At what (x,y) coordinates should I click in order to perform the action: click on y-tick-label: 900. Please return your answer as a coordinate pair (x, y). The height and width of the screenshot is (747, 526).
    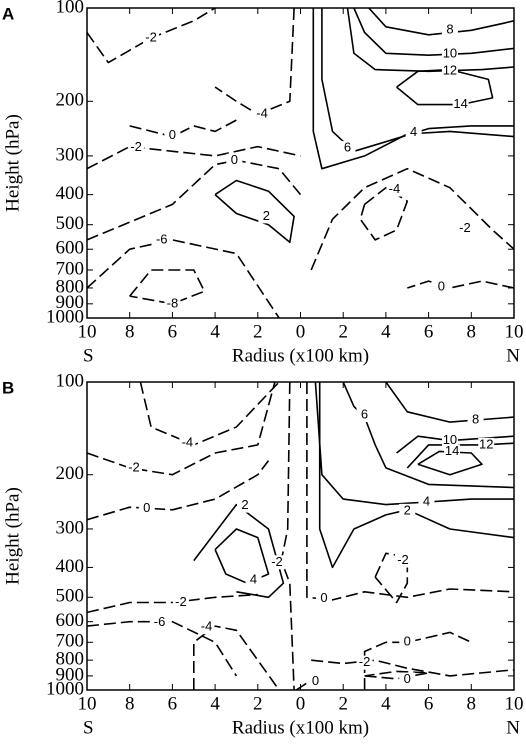
    Looking at the image, I should click on (70, 302).